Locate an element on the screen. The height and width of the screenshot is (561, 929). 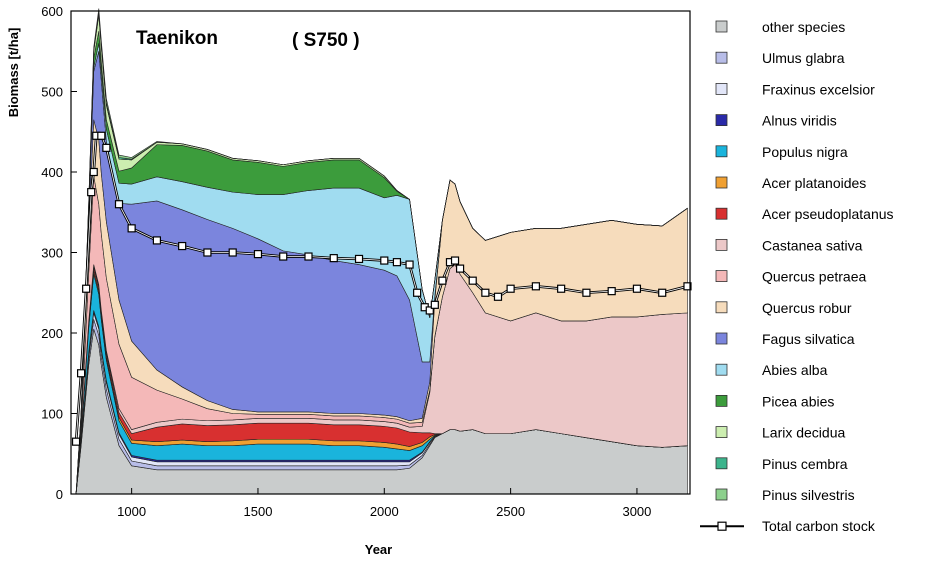
x-tick-label: 2000 is located at coordinates (384, 511).